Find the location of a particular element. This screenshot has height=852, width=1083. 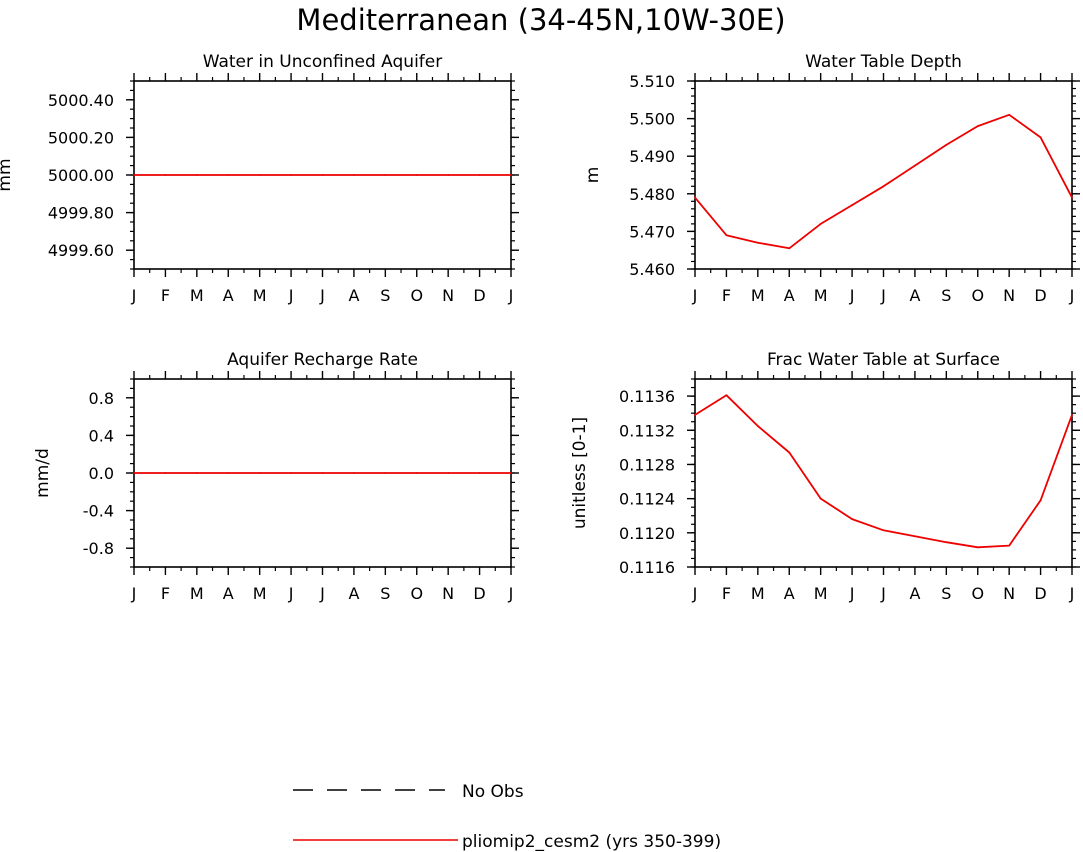

legend: No Obs pliomip2_cesm2 (yrs 350-399) is located at coordinates (507, 817).